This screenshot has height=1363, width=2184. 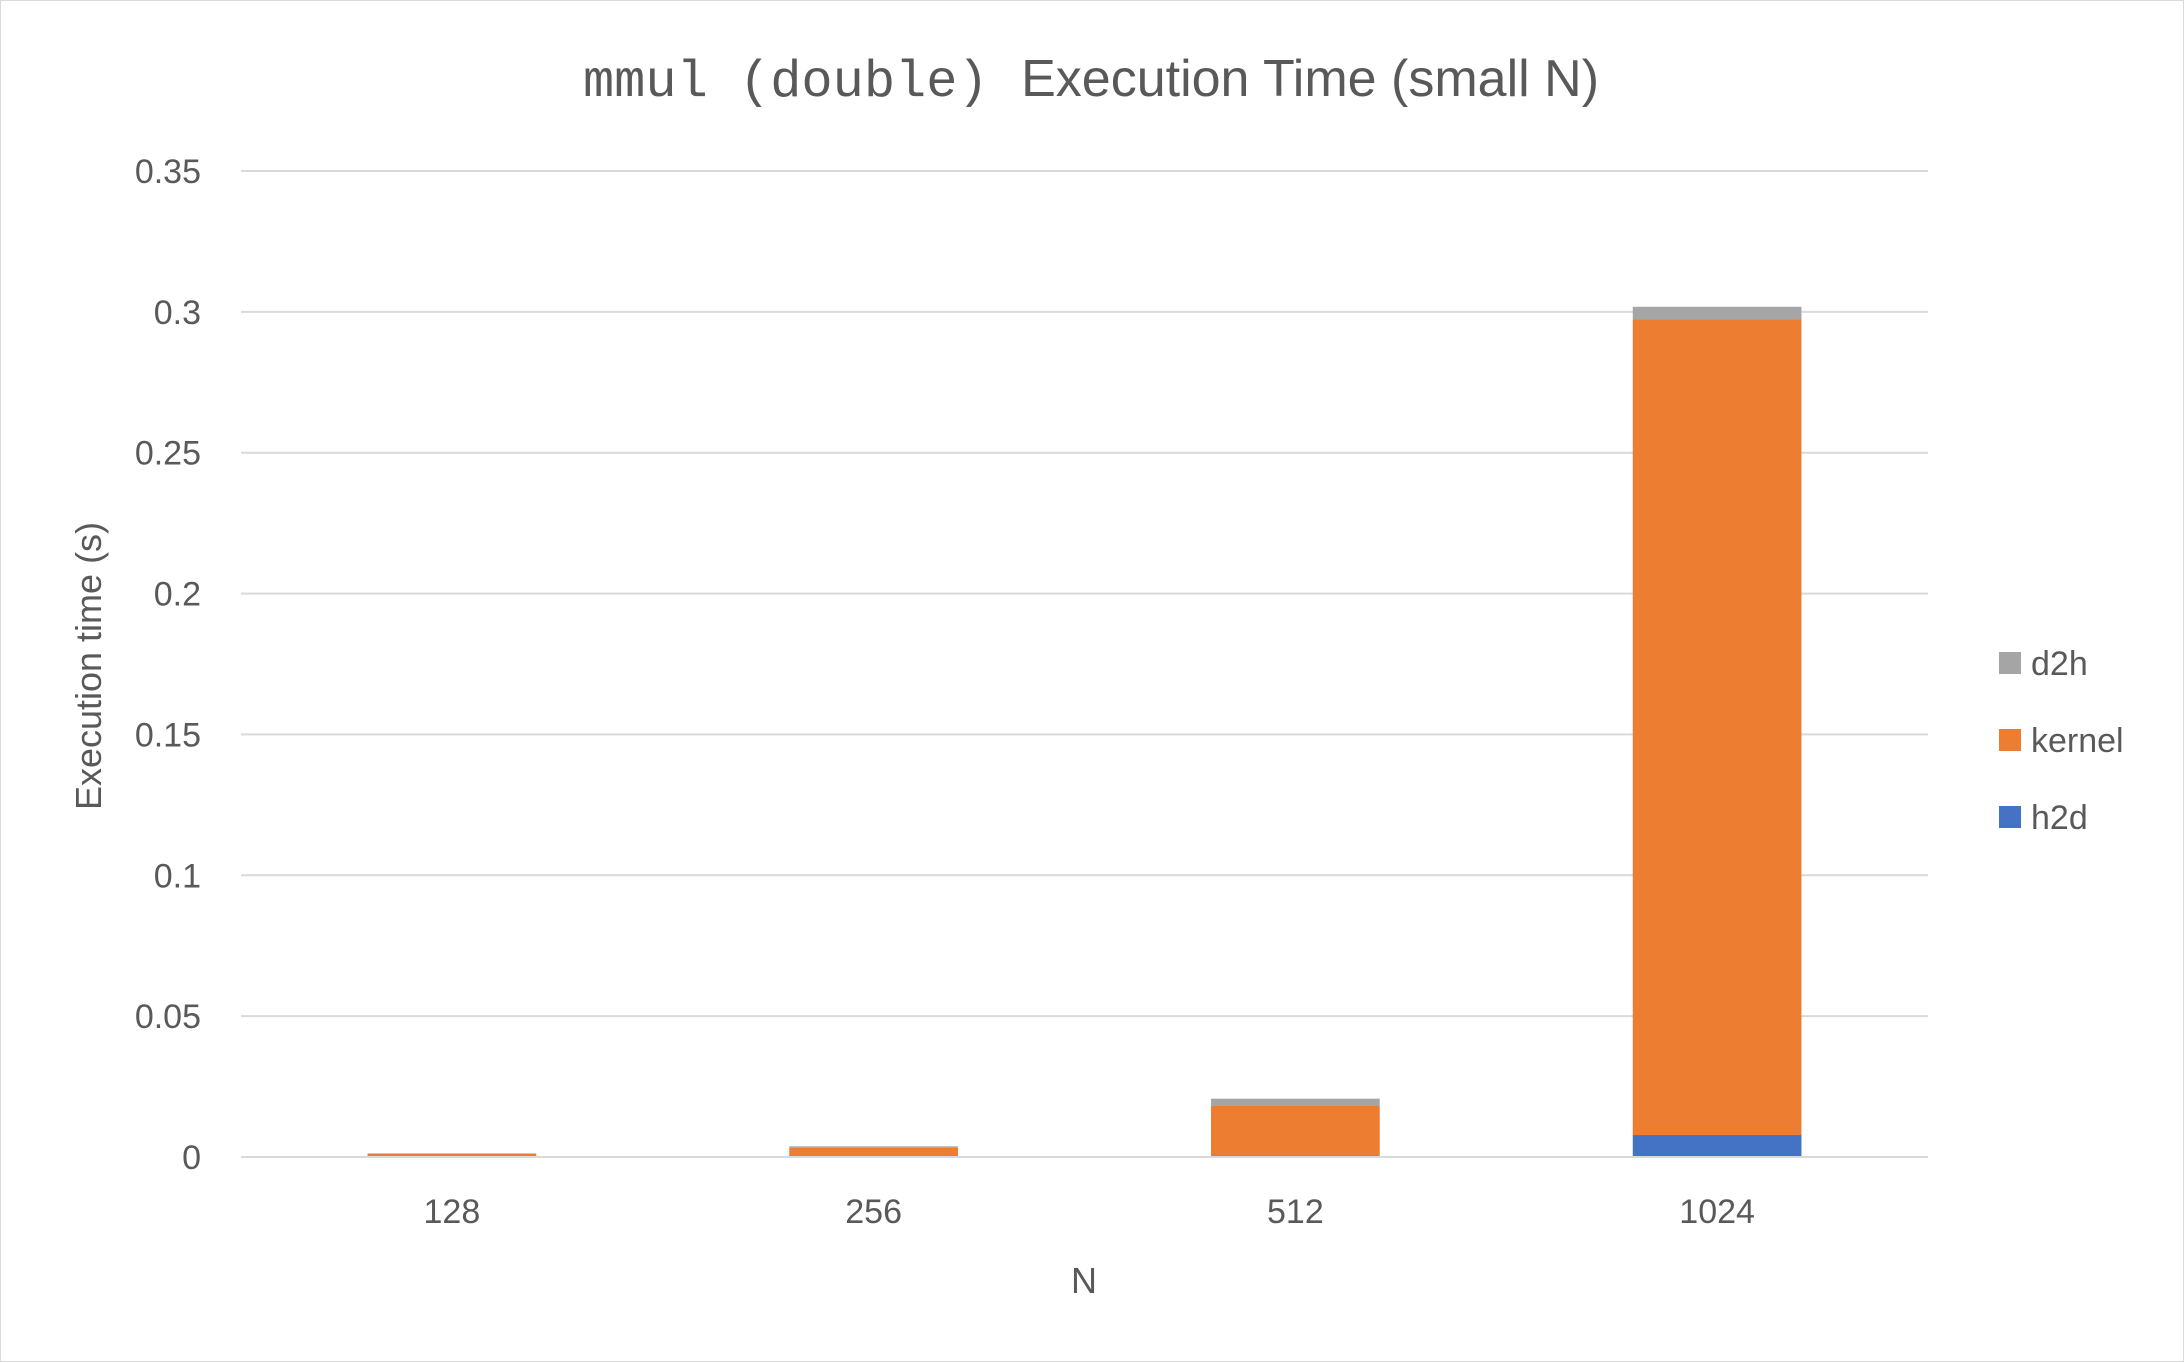 What do you see at coordinates (1295, 1212) in the screenshot?
I see `x-tick-label: 512` at bounding box center [1295, 1212].